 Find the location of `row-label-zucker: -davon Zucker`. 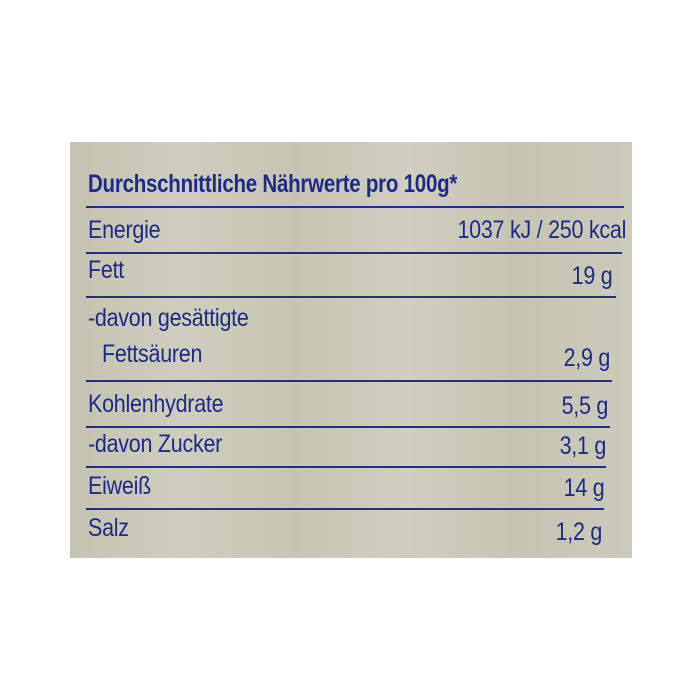

row-label-zucker: -davon Zucker is located at coordinates (155, 444).